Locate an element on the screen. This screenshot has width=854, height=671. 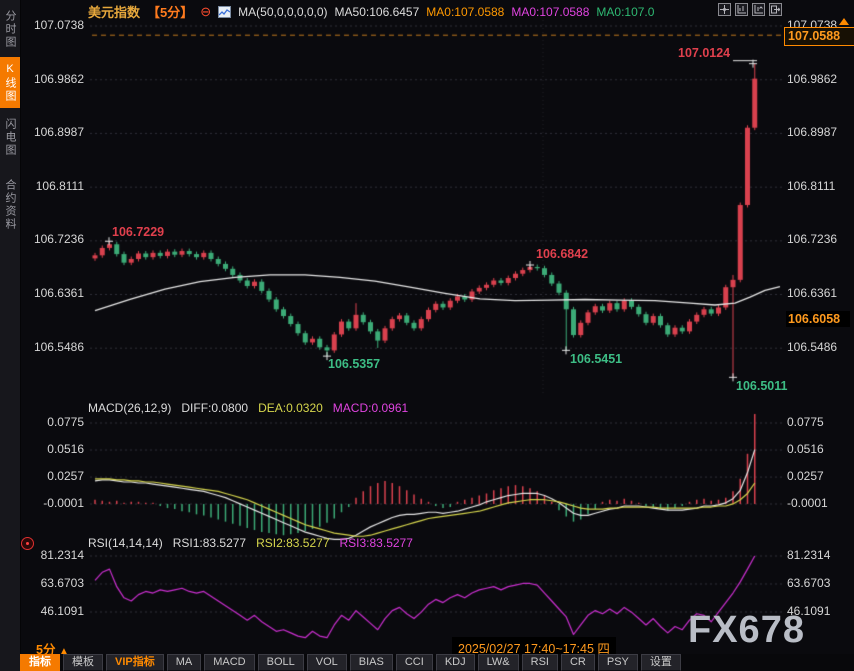
annotation-mid-high: 106.6842 is located at coordinates (562, 254).